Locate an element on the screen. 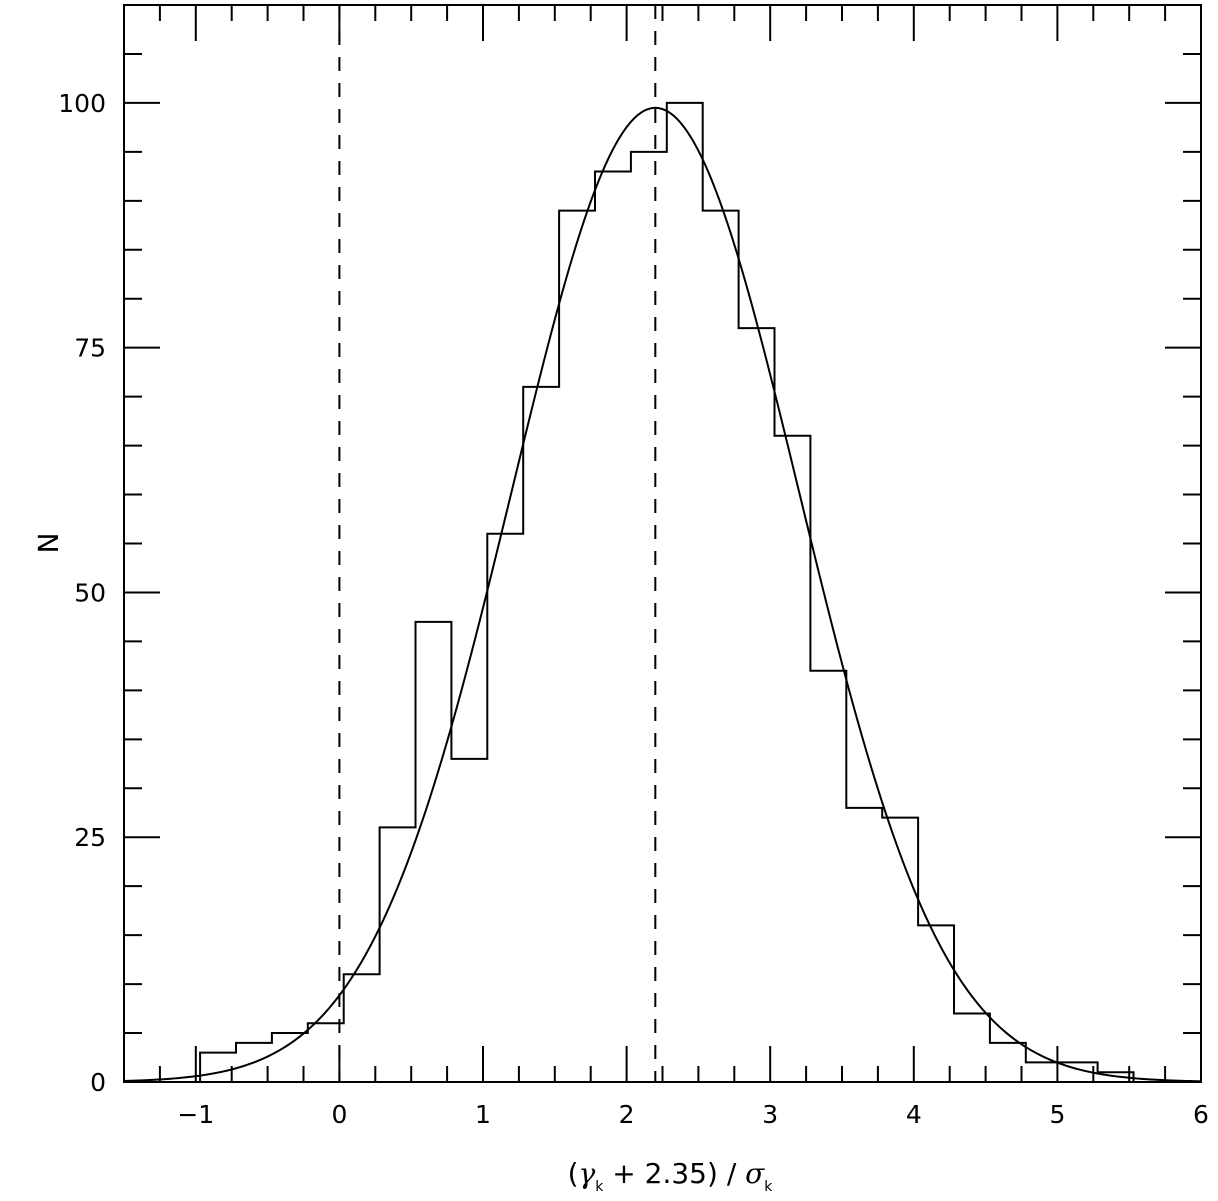  x-tick-label: 1 is located at coordinates (483, 1114).